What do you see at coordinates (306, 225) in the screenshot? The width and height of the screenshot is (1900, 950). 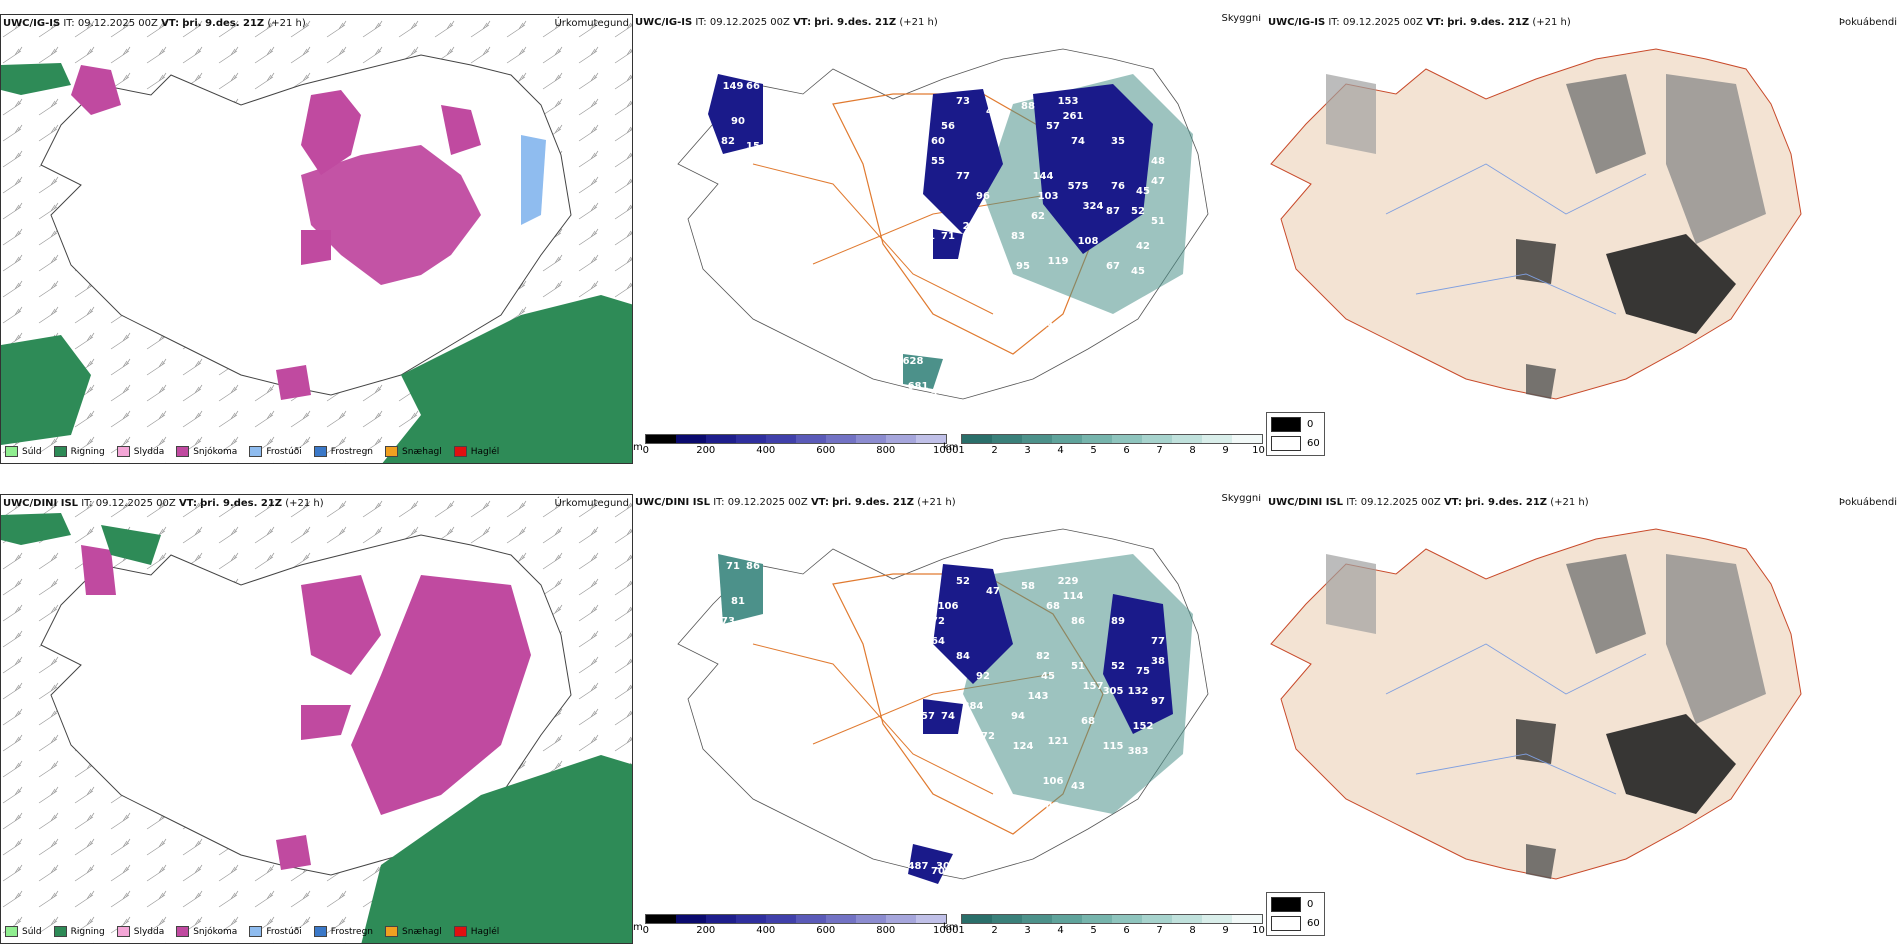 I see `iceland-outline` at bounding box center [306, 225].